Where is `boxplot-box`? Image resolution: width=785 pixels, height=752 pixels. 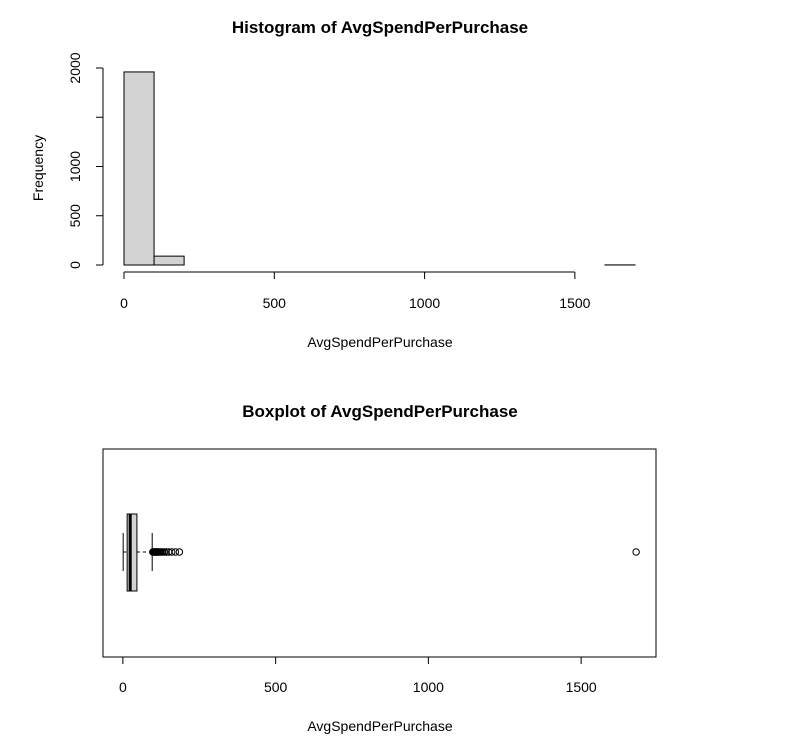 boxplot-box is located at coordinates (132, 552).